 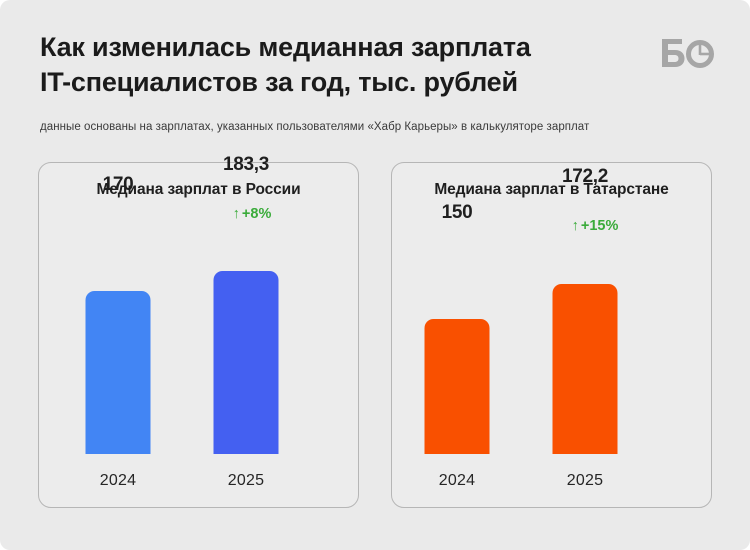 I want to click on bar-group-2025-russia: 183,3 2025, so click(x=246, y=330).